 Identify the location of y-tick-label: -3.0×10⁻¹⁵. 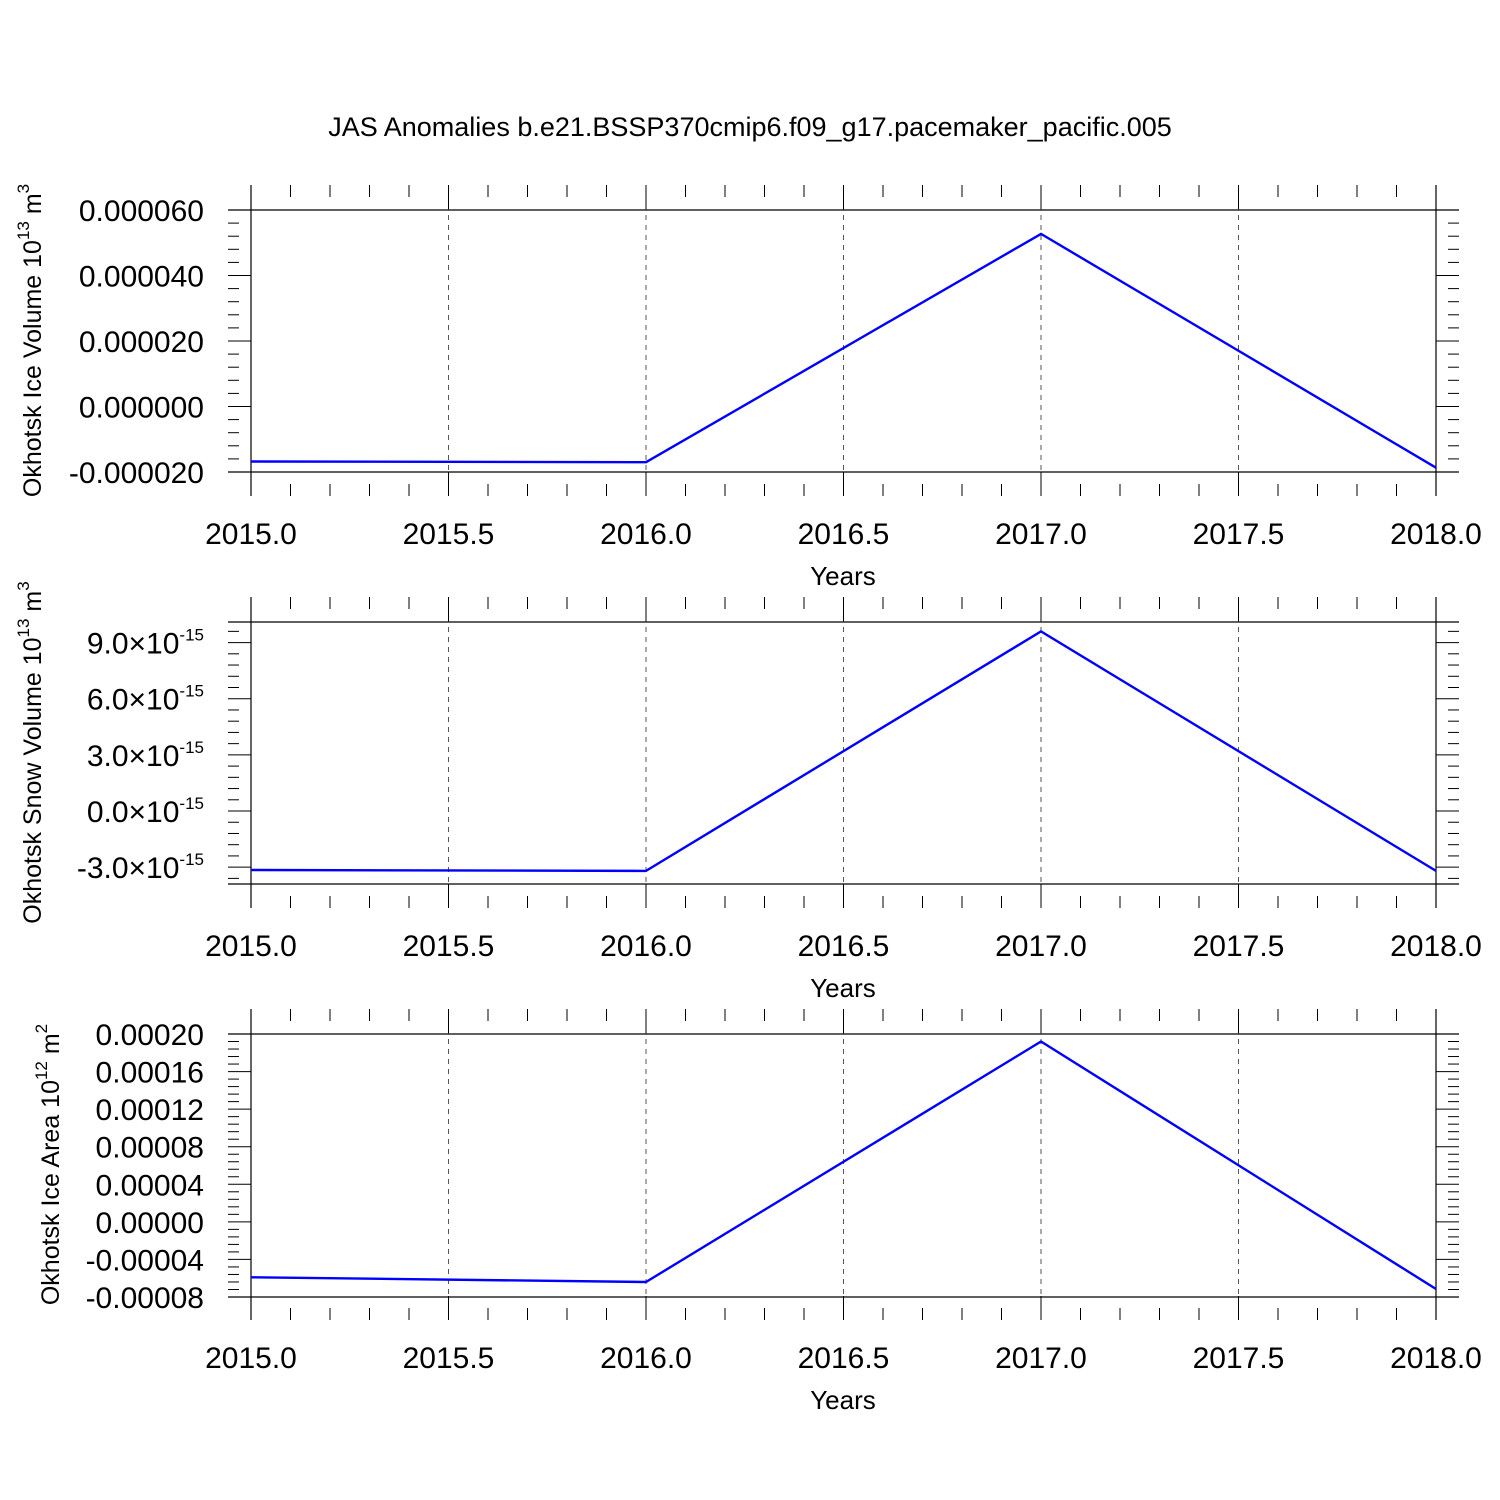
(140, 867).